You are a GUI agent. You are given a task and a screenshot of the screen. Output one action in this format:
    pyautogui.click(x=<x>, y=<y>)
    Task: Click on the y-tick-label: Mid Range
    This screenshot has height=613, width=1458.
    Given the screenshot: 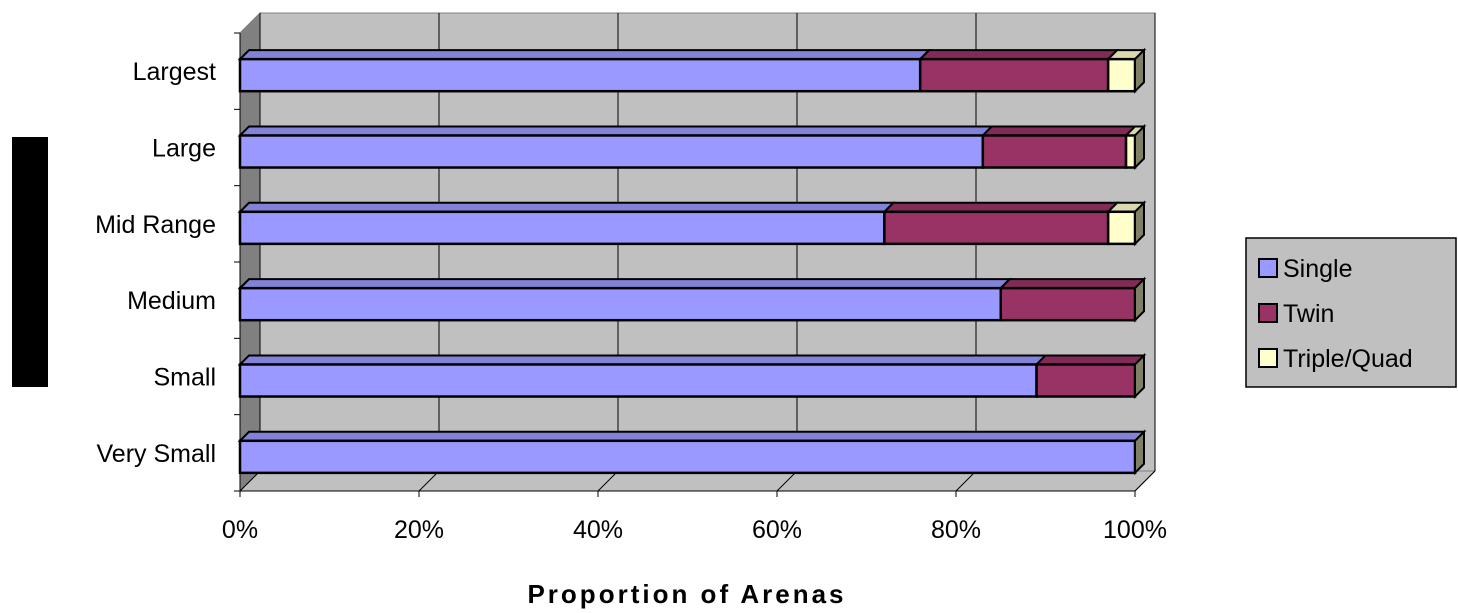 What is the action you would take?
    pyautogui.click(x=155, y=225)
    